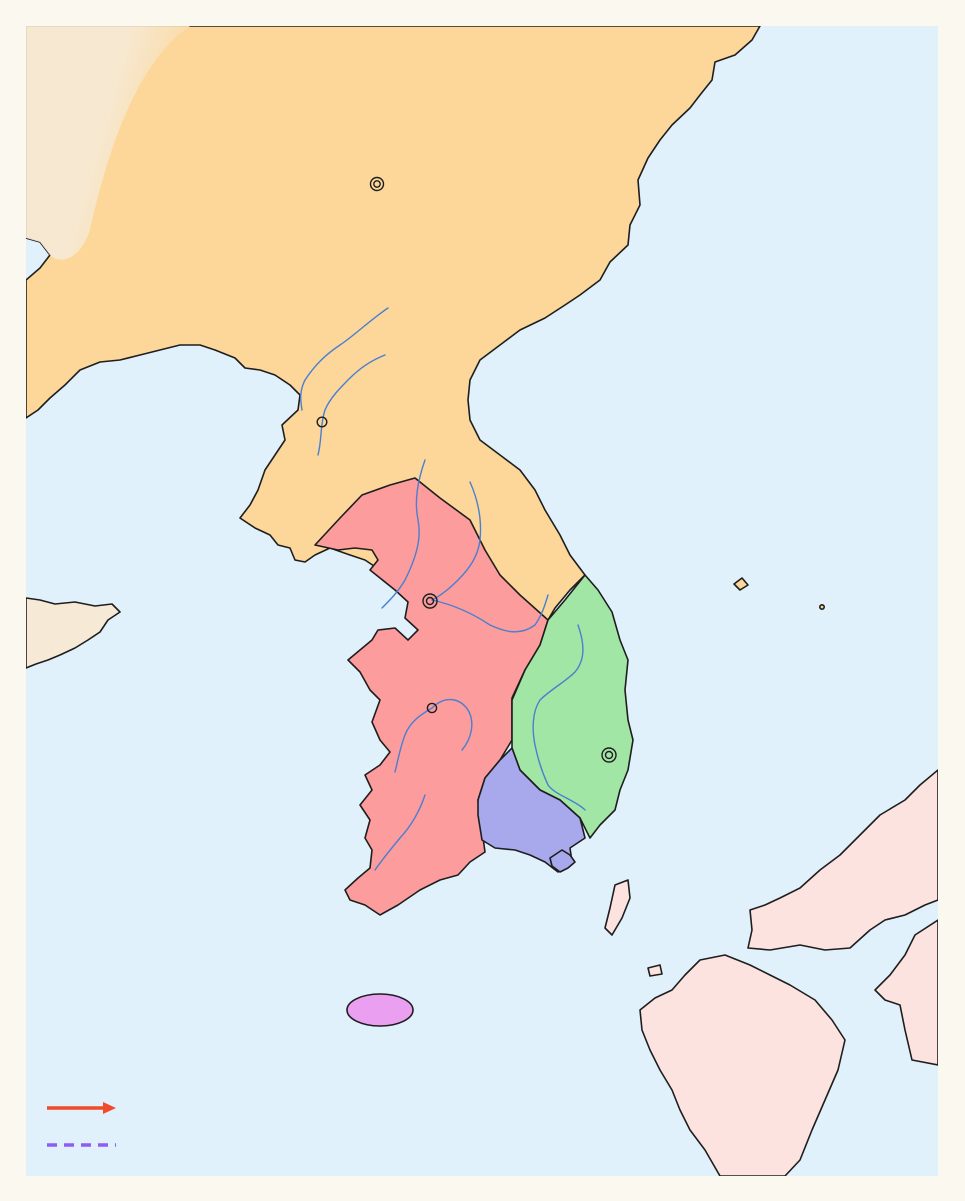  What do you see at coordinates (617, 907) in the screenshot?
I see `strait-island` at bounding box center [617, 907].